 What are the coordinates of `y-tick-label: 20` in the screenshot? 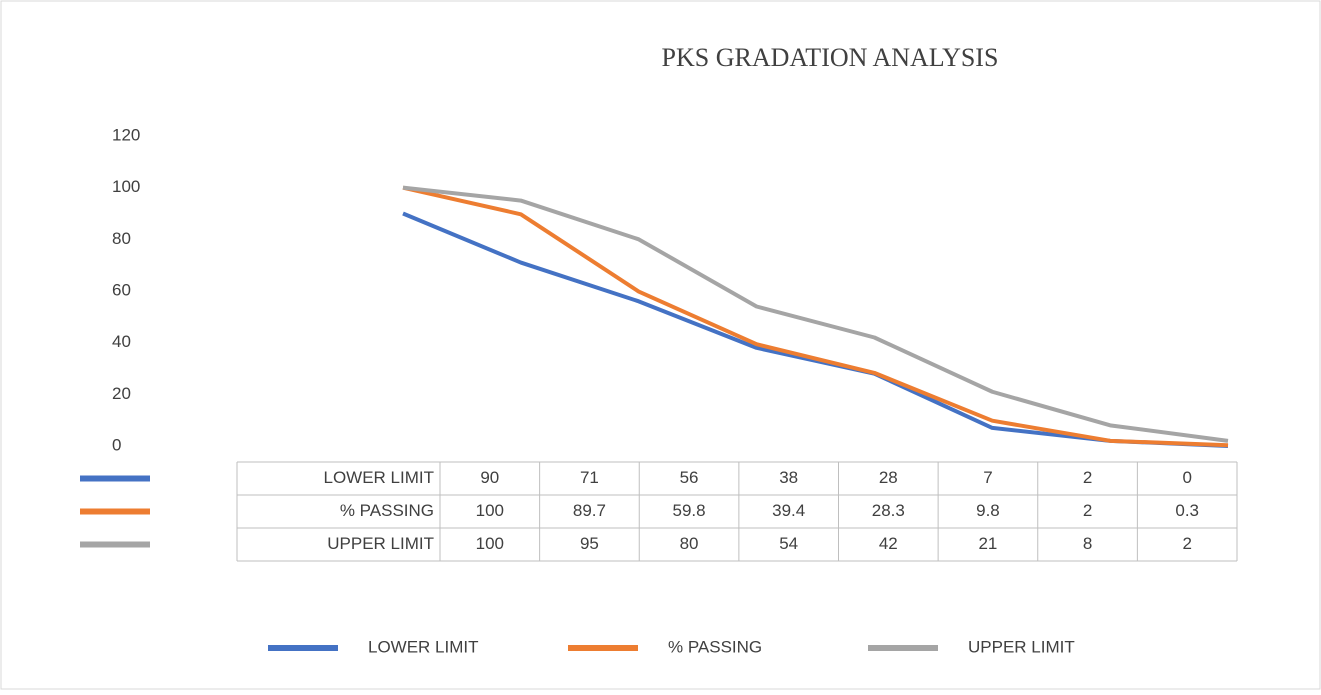 It's located at (121, 393).